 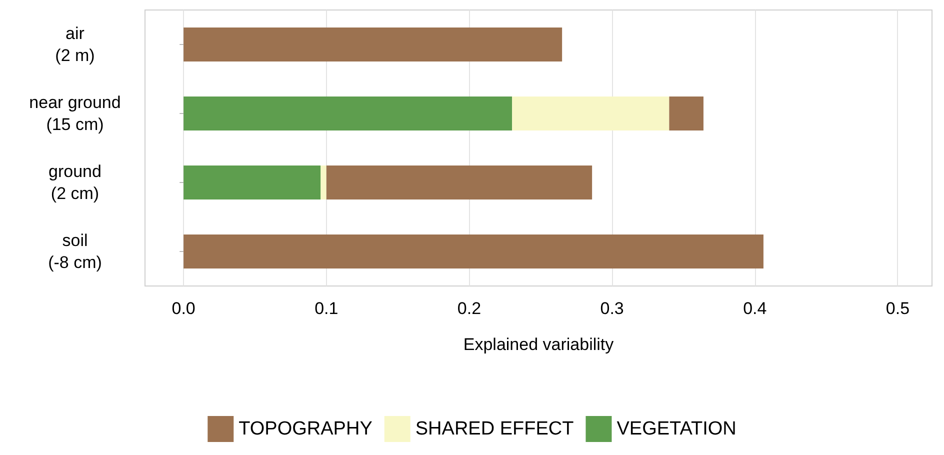 I want to click on x-tick-label: 0.4, so click(x=755, y=308).